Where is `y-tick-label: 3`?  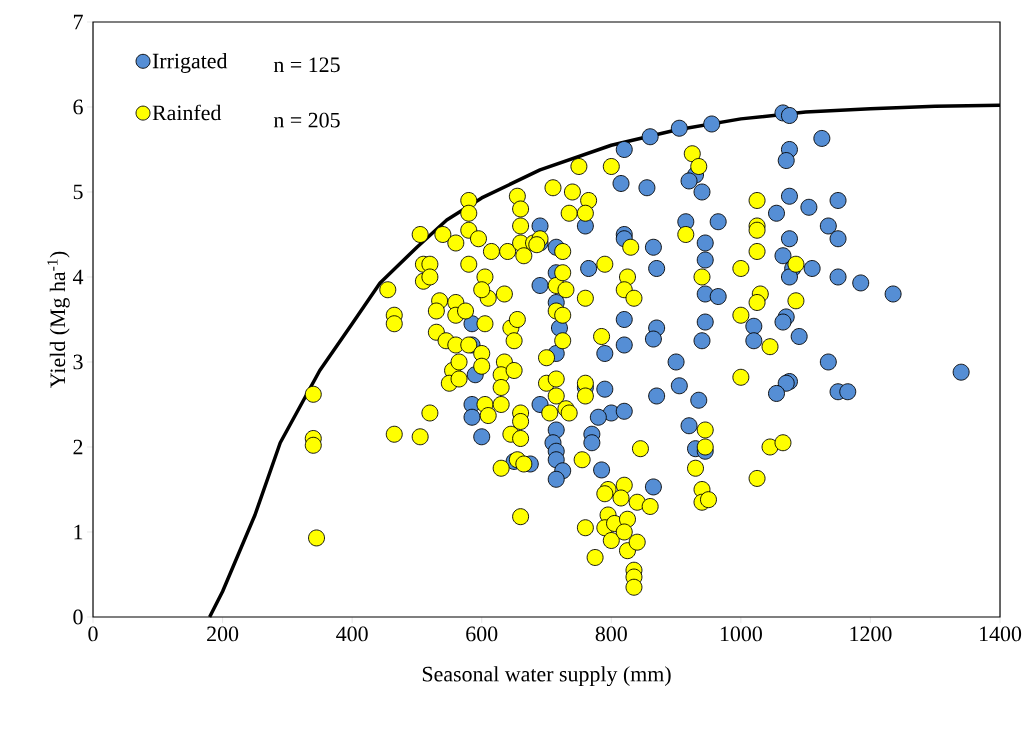
y-tick-label: 3 is located at coordinates (78, 362).